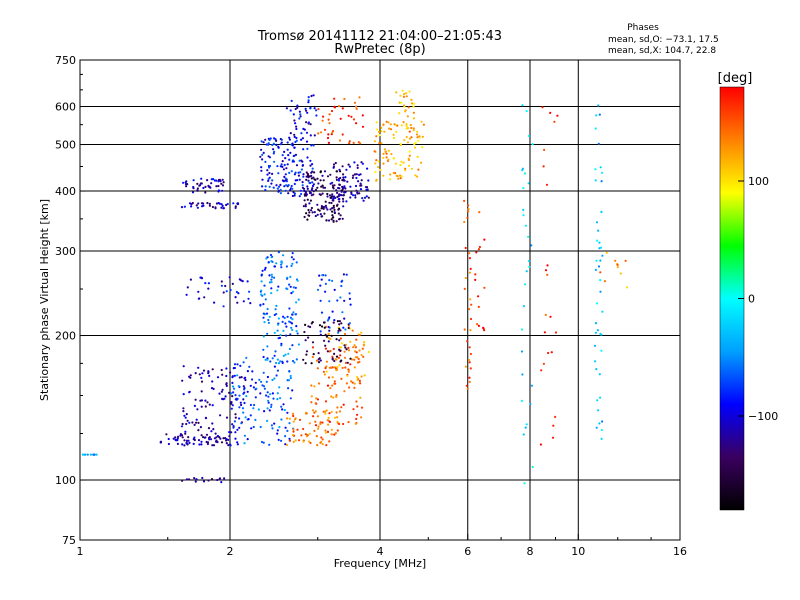 This screenshot has width=800, height=600. I want to click on colorbar-scale, so click(732, 298).